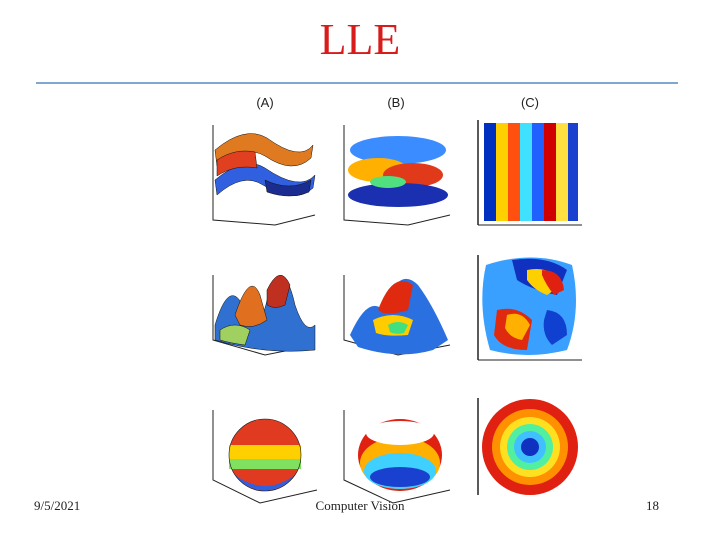 This screenshot has width=720, height=540. What do you see at coordinates (360, 505) in the screenshot?
I see `footer-title: Computer Vision` at bounding box center [360, 505].